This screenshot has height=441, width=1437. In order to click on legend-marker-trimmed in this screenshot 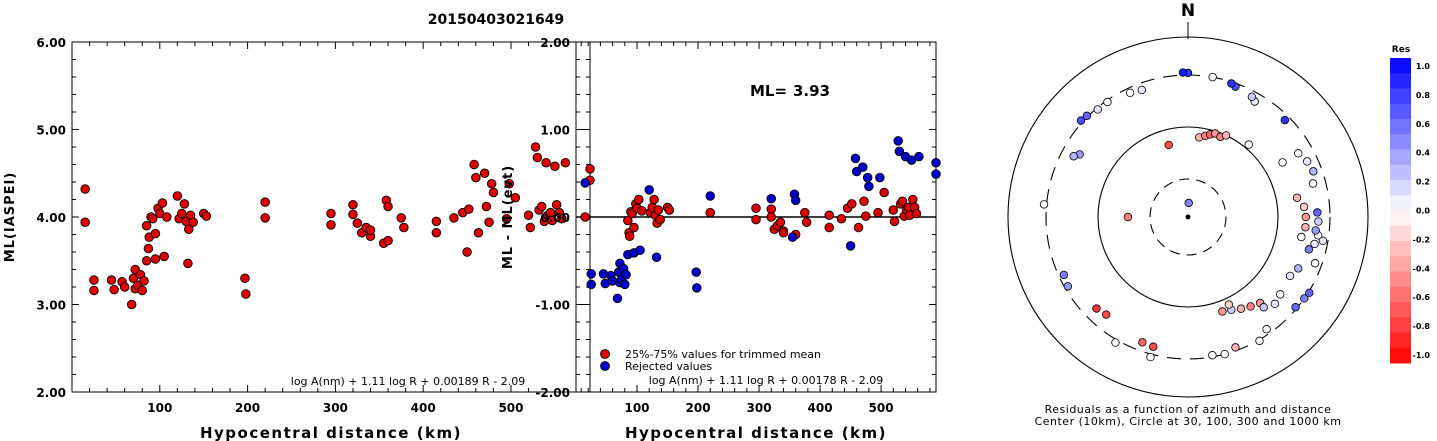, I will do `click(605, 354)`.